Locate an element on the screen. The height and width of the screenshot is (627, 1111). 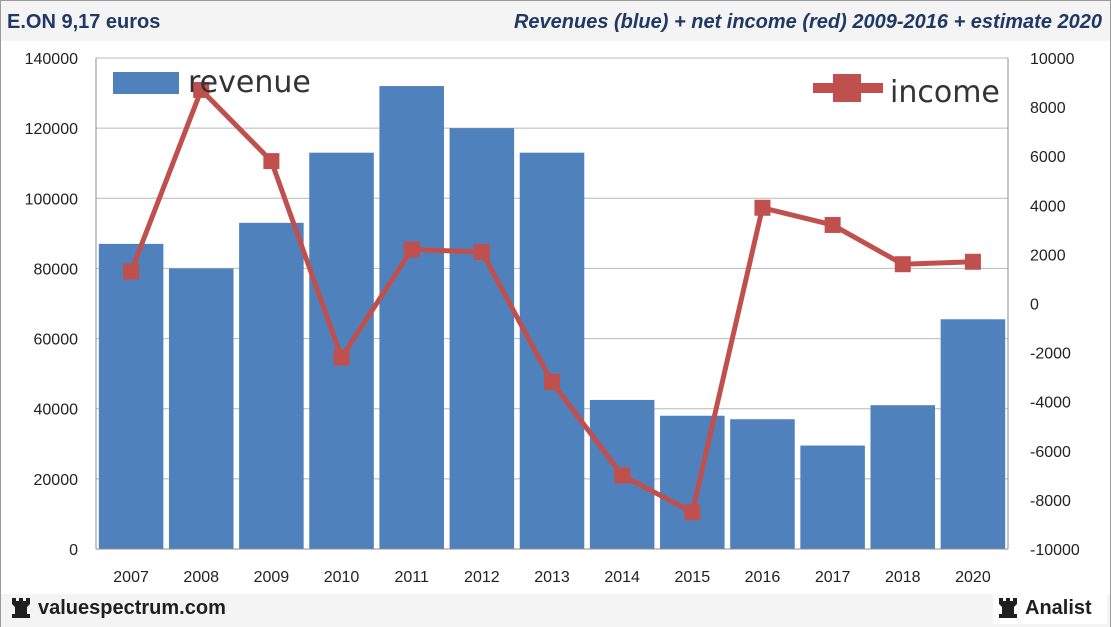
legend-income-marker is located at coordinates (847, 88).